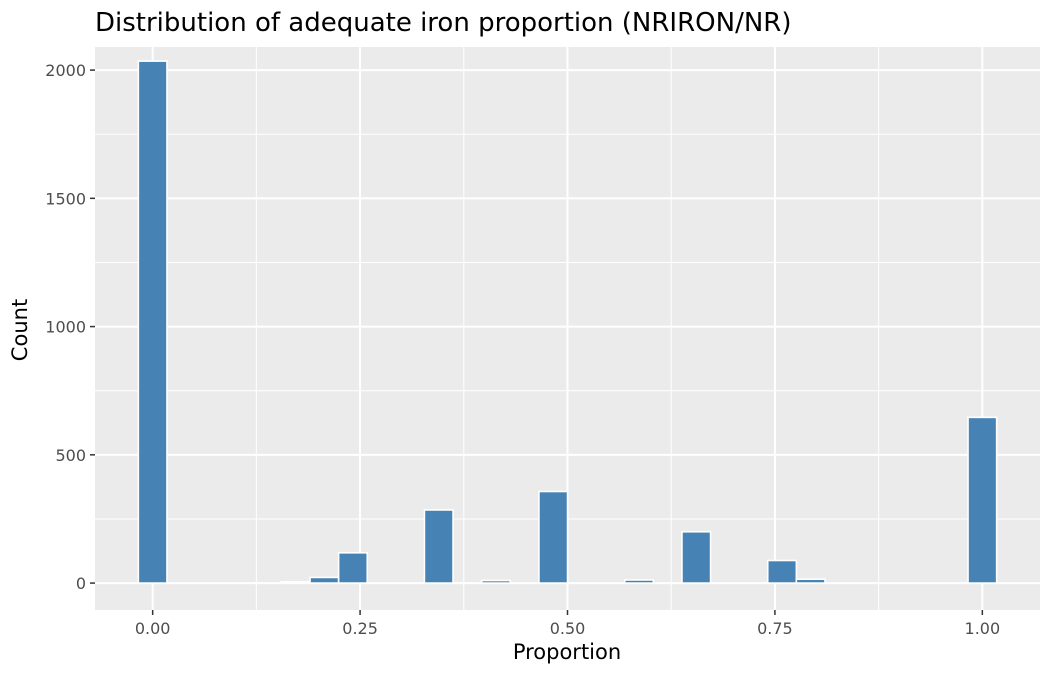 The image size is (1050, 675). What do you see at coordinates (65, 198) in the screenshot?
I see `y-tick-label: 1500` at bounding box center [65, 198].